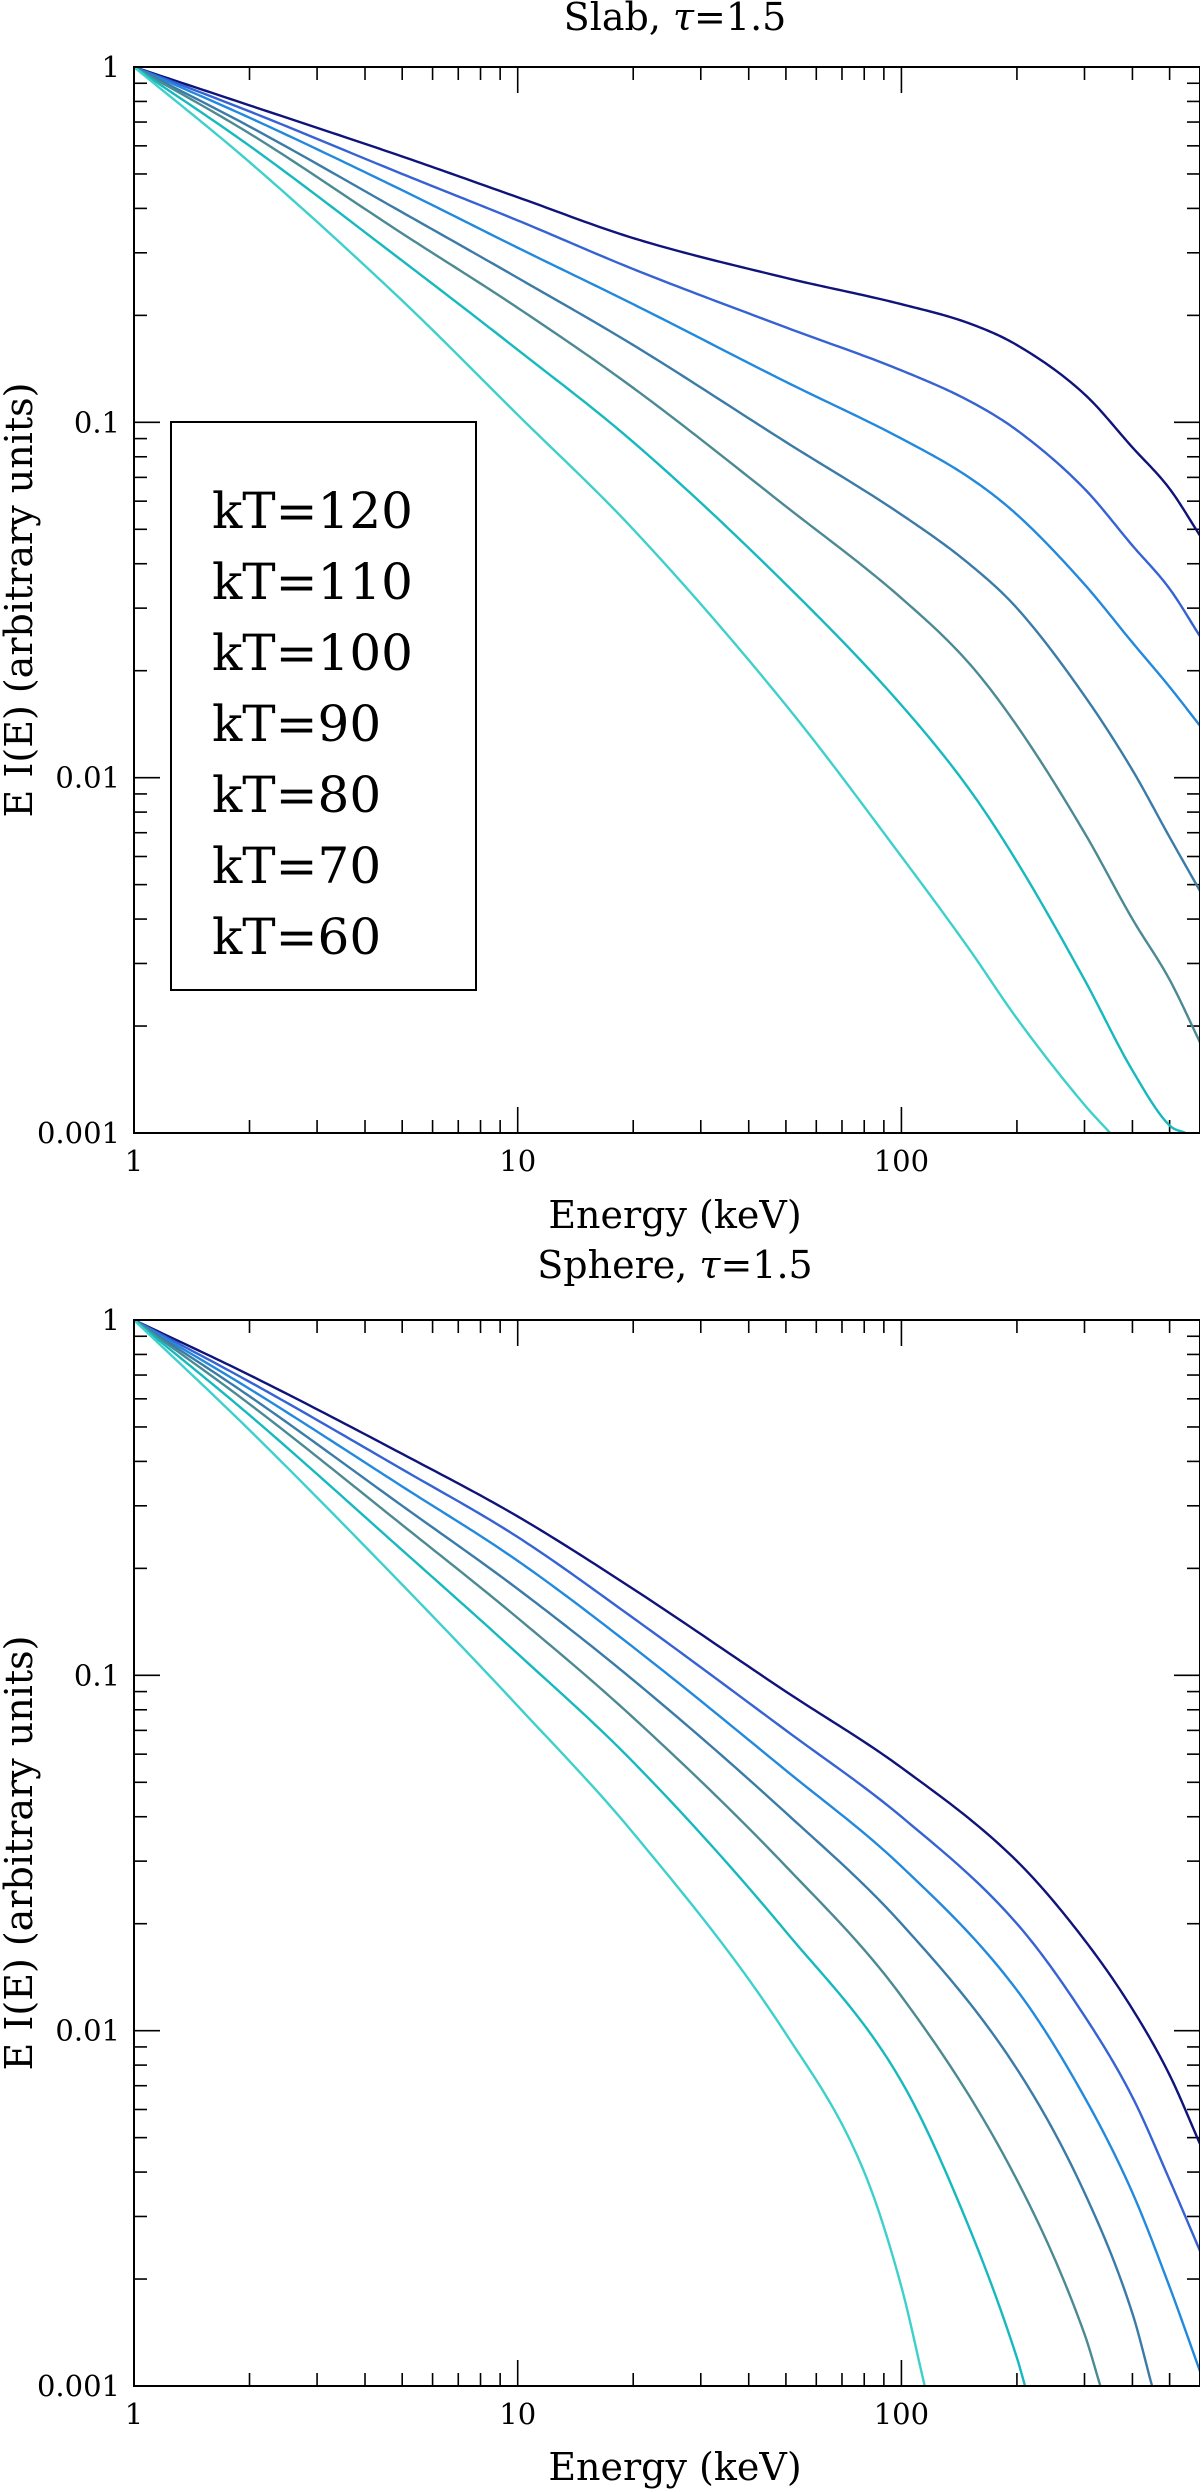  I want to click on legend-box-slab, so click(323, 706).